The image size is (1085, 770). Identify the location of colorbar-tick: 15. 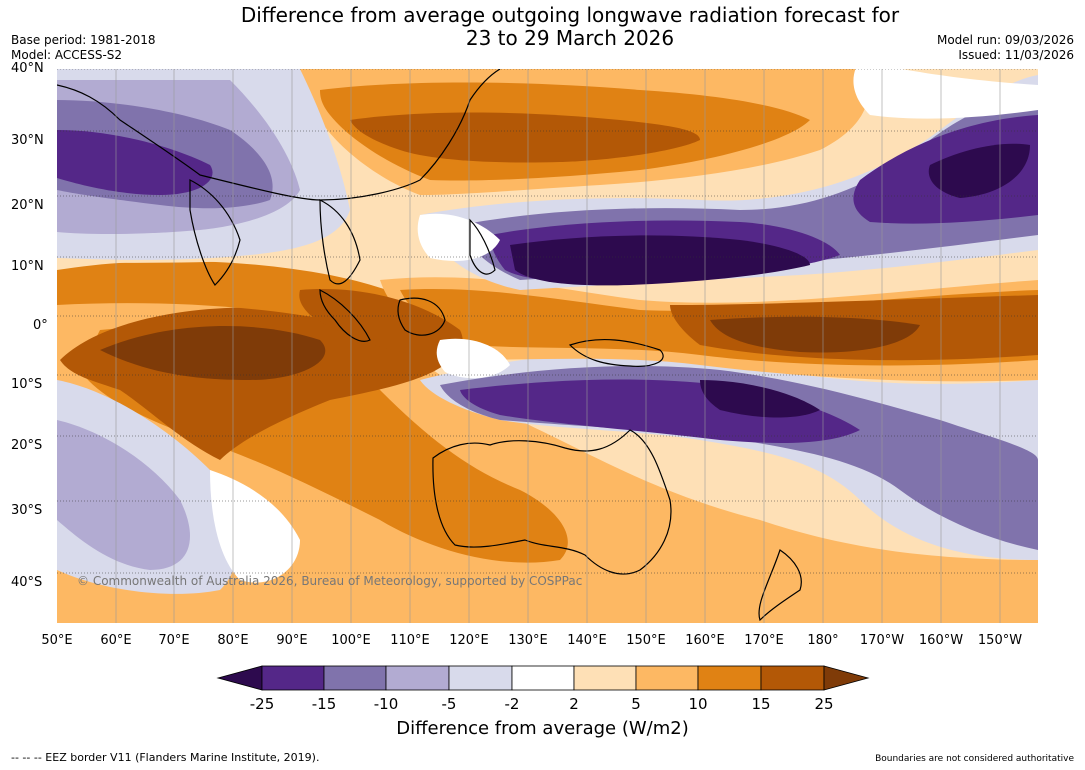
(761, 704).